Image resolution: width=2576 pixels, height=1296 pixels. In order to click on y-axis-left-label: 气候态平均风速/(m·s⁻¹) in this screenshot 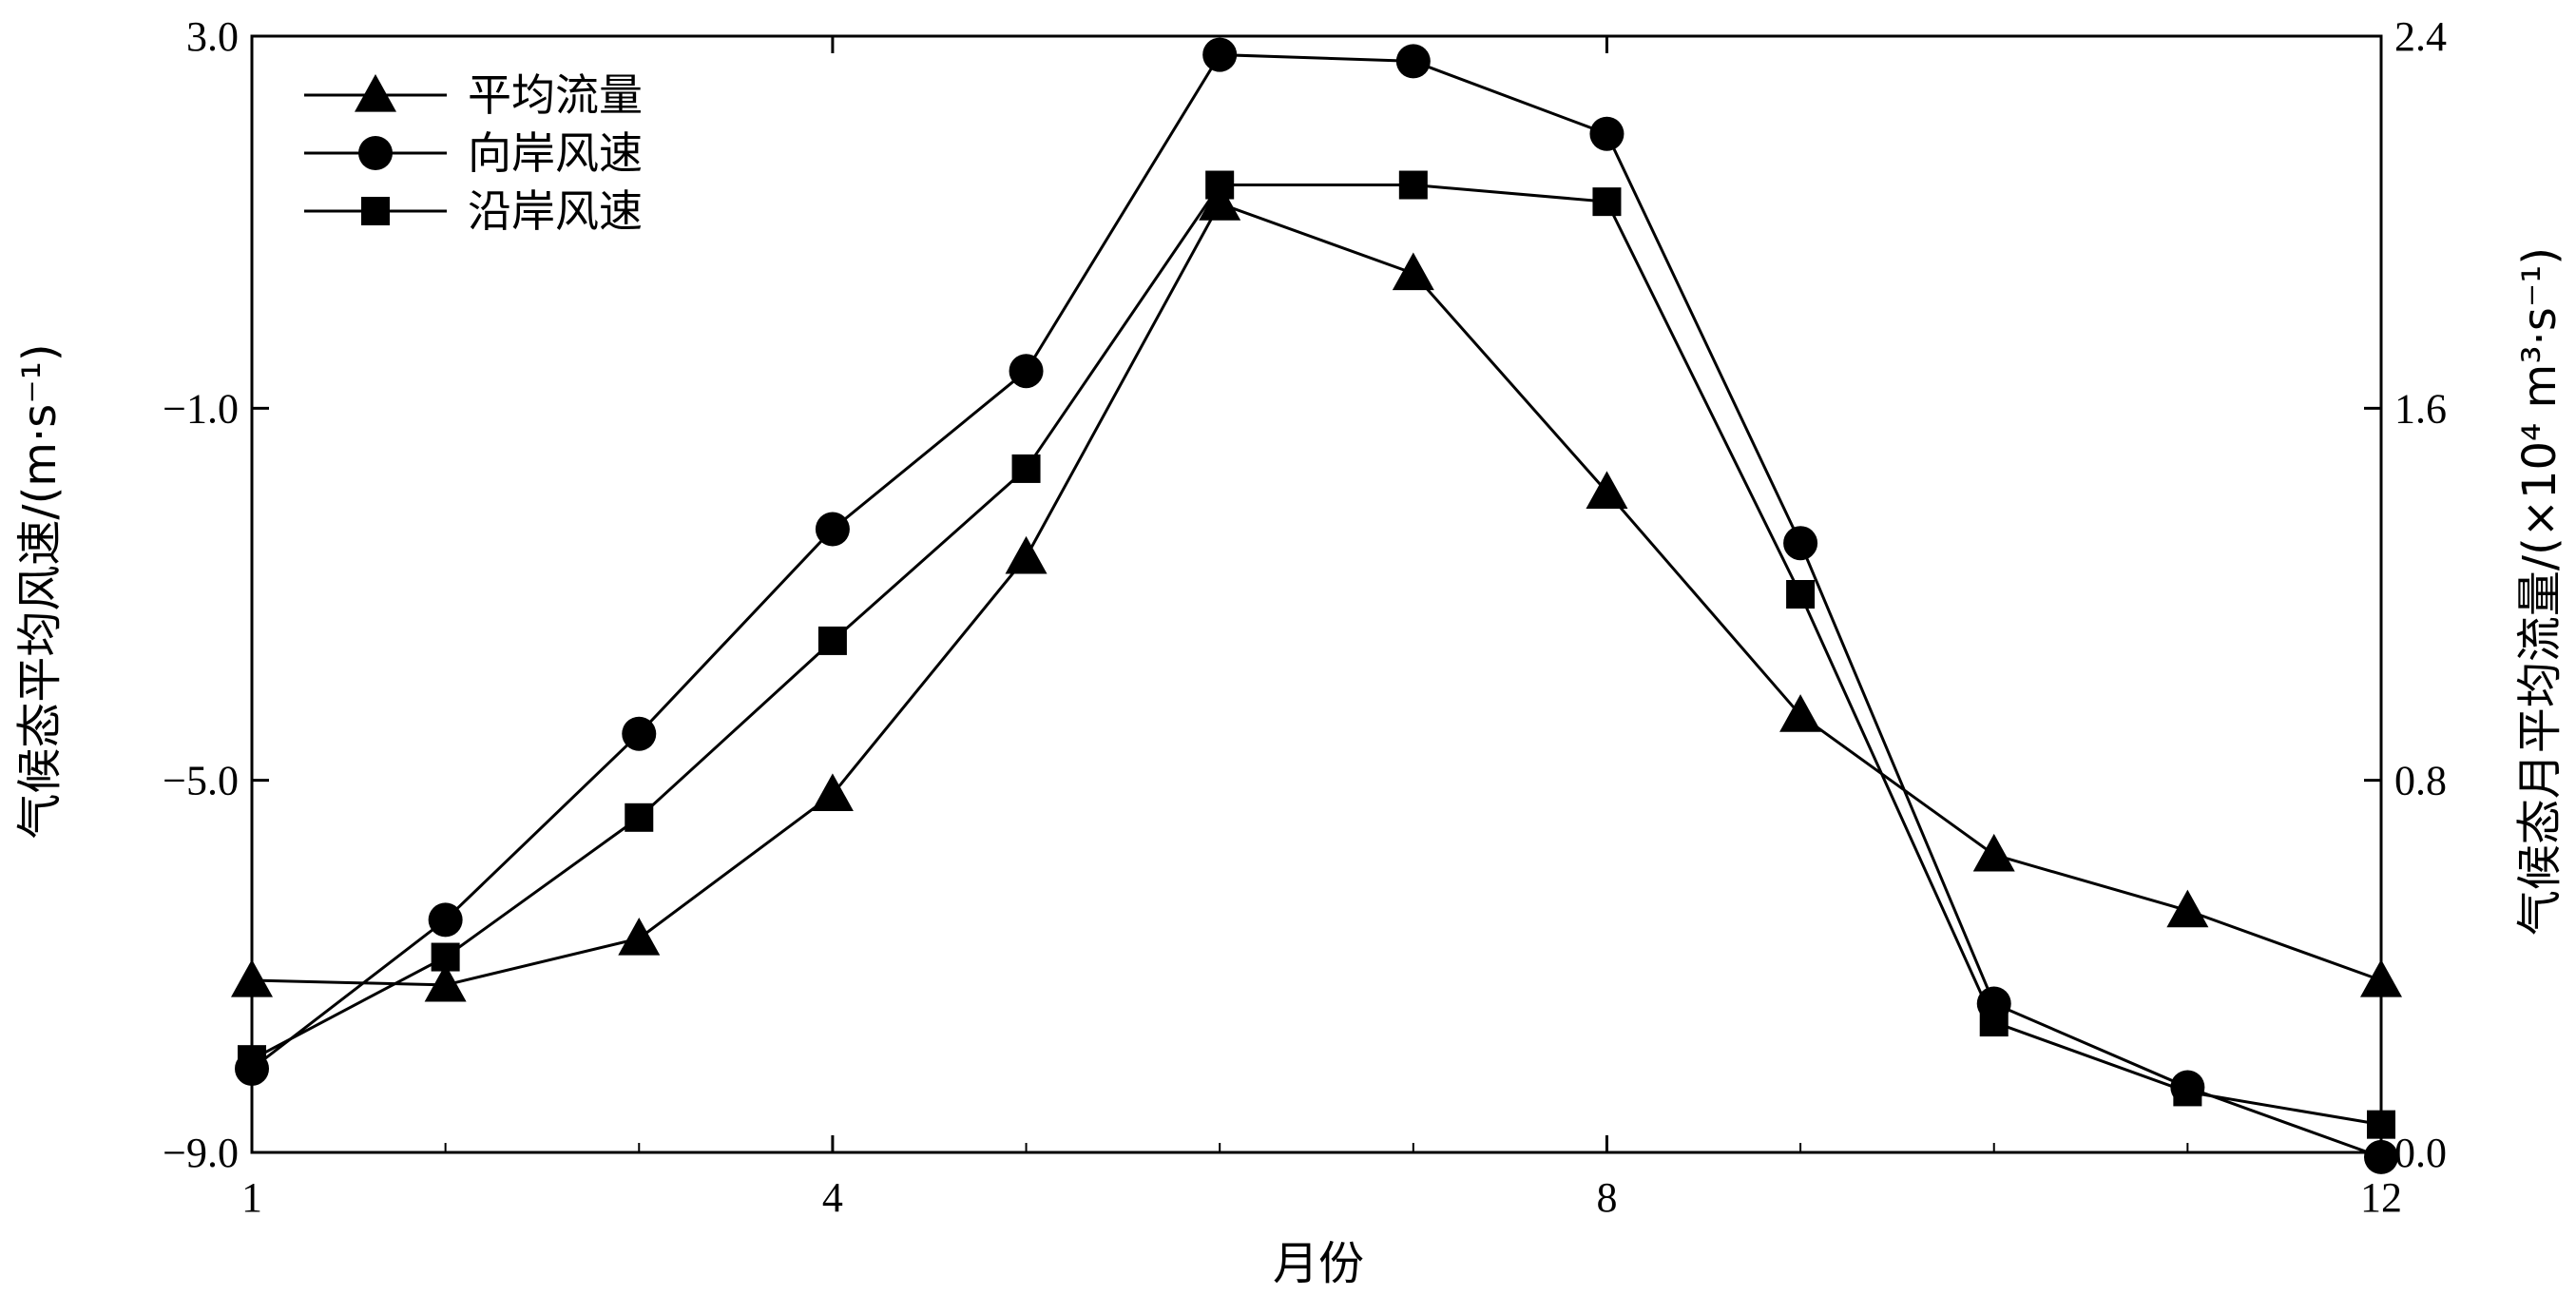, I will do `click(40, 591)`.